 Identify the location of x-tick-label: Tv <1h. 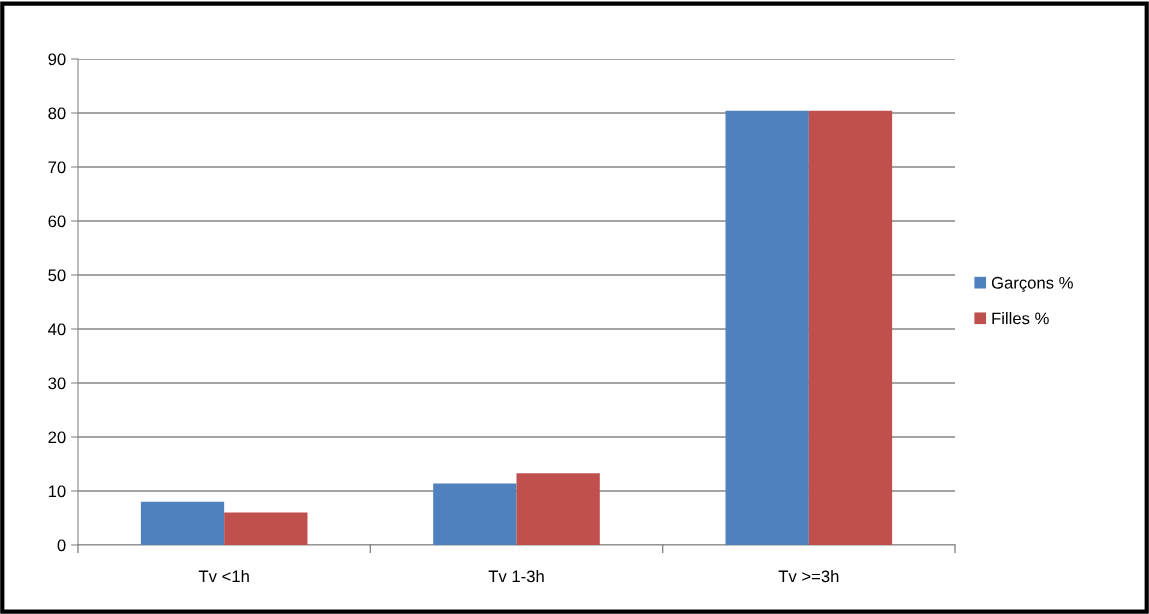
(223, 576).